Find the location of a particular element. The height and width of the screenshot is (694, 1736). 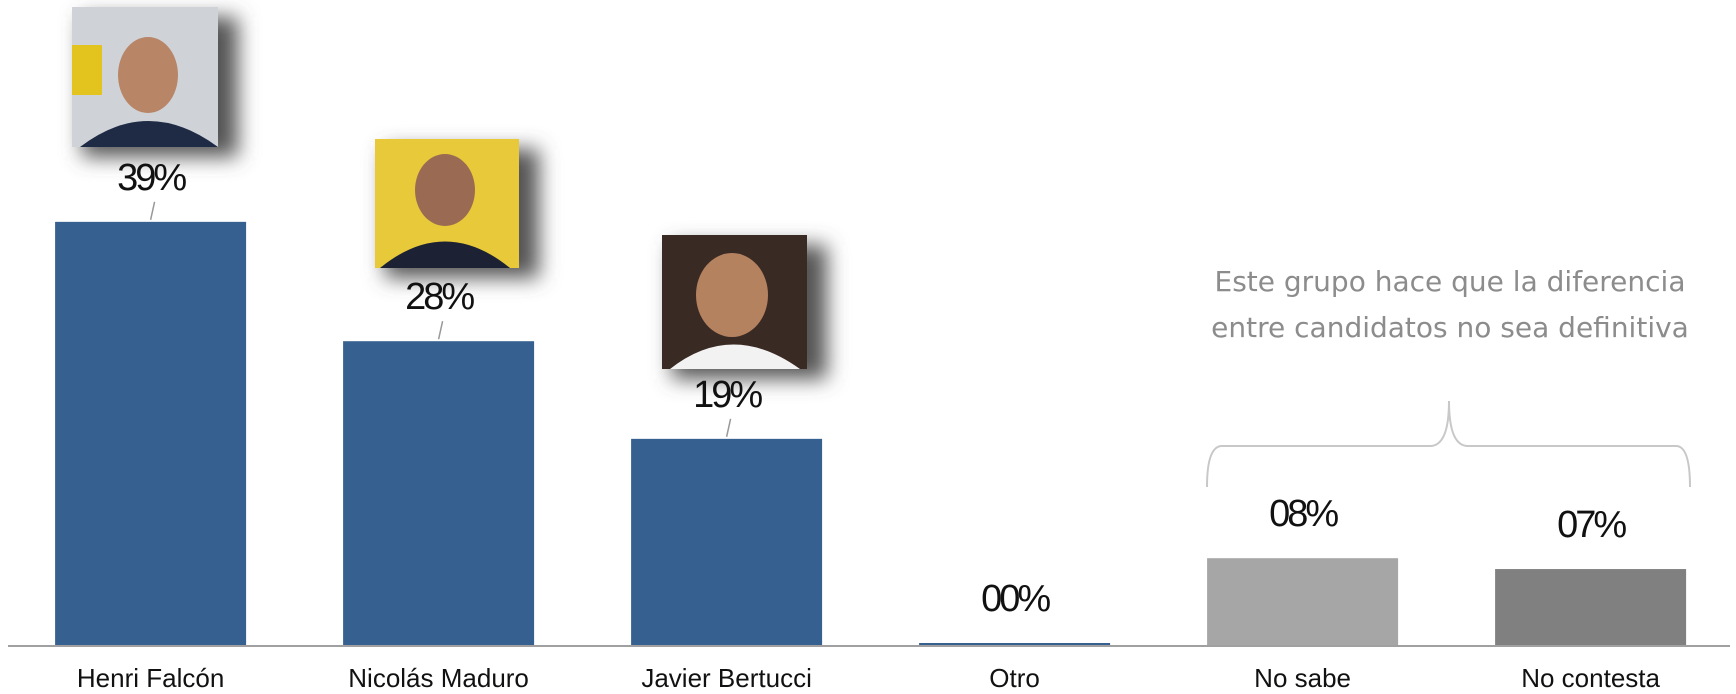

value-label: 08% is located at coordinates (1303, 514).